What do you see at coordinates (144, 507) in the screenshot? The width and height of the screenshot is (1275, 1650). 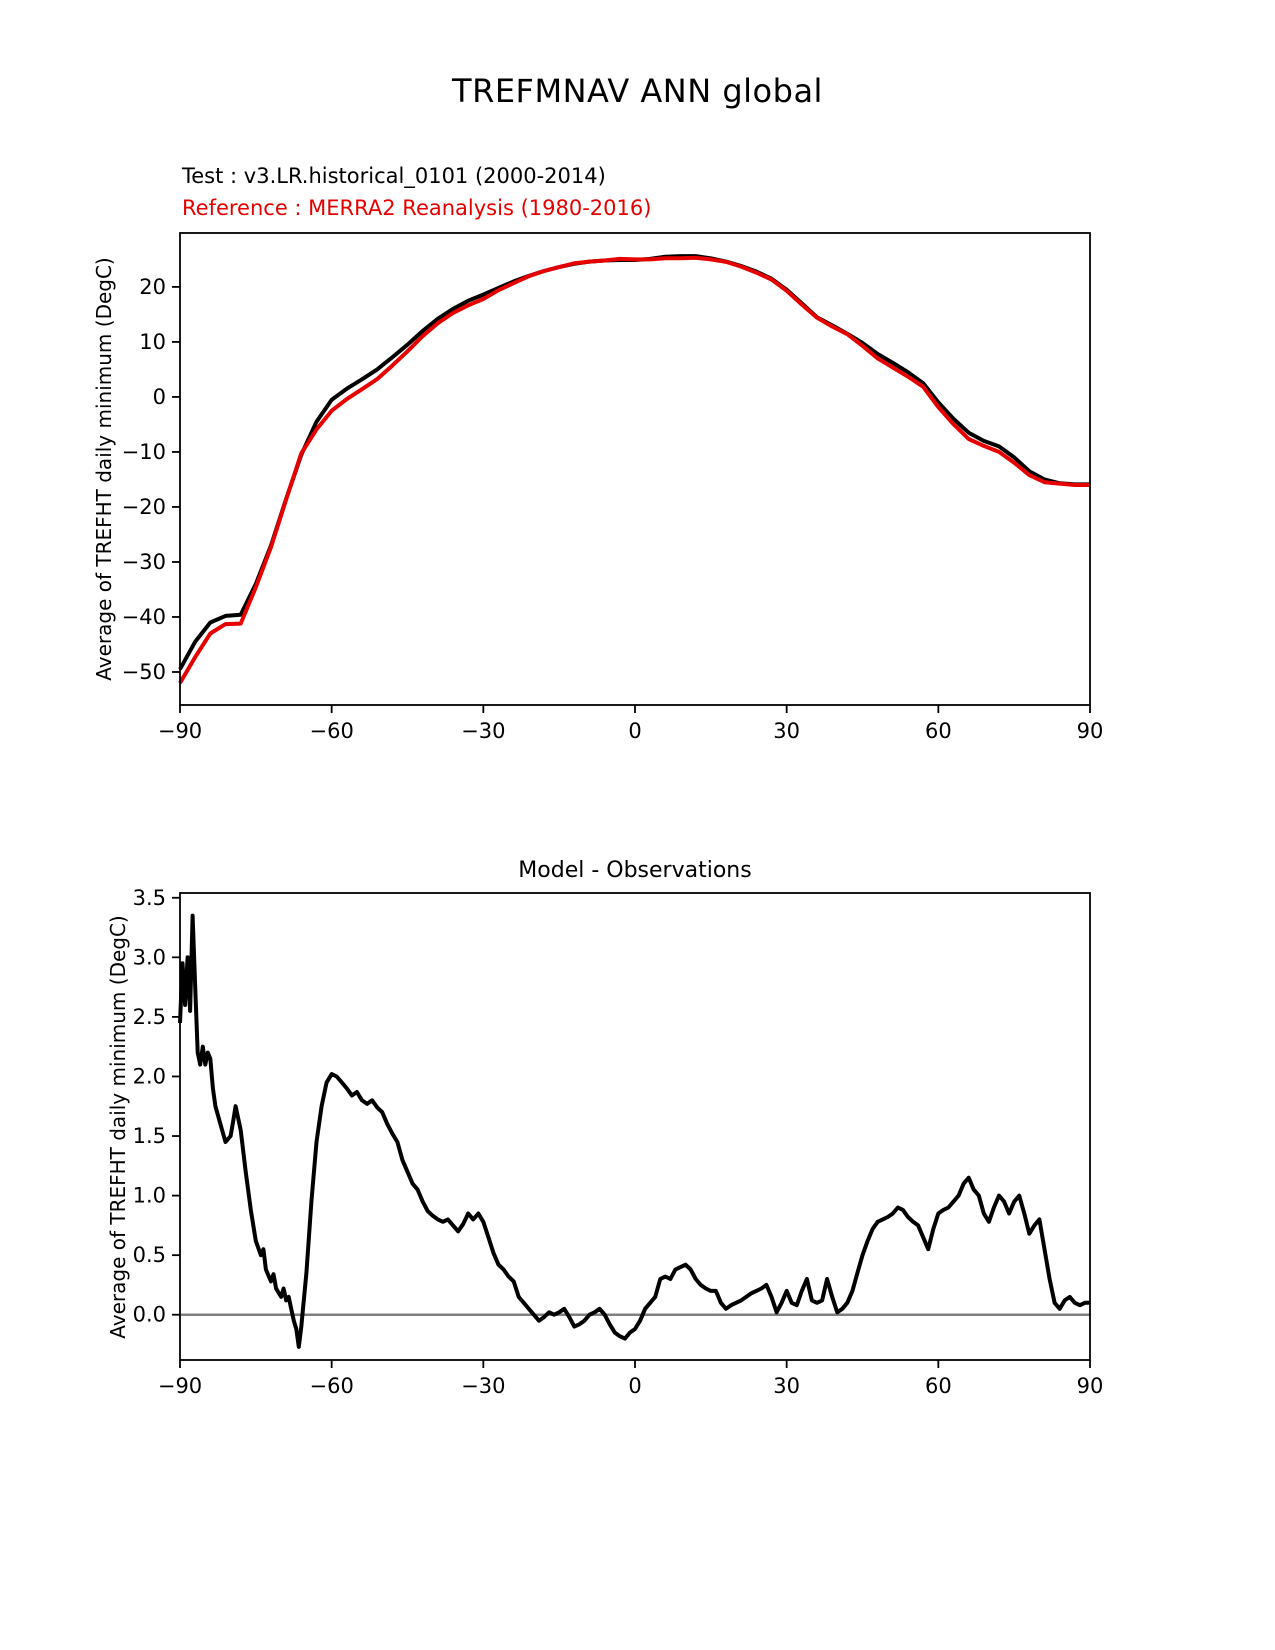 I see `svg-text: −20` at bounding box center [144, 507].